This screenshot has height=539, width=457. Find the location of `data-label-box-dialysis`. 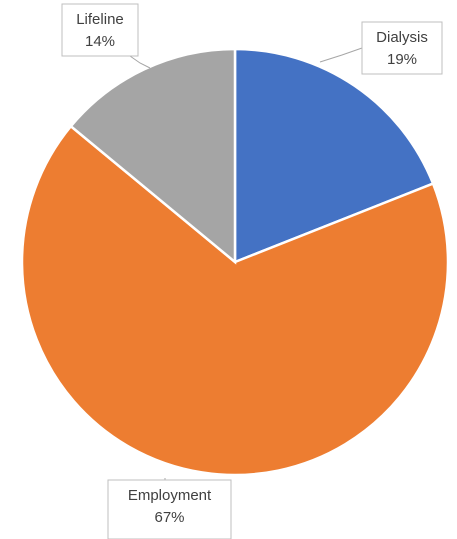

data-label-box-dialysis is located at coordinates (402, 48).